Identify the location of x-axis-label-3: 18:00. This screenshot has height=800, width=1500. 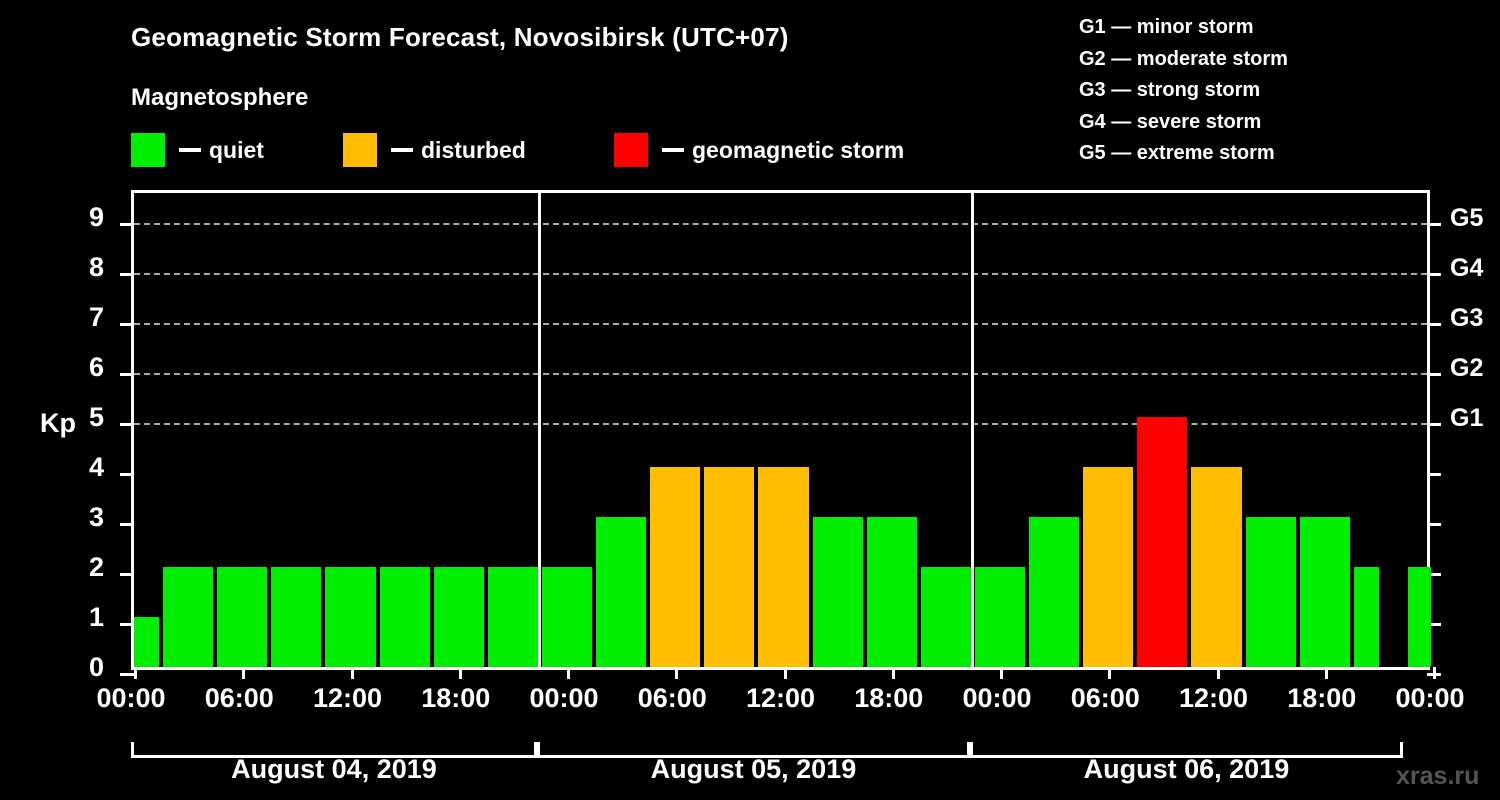
(456, 698).